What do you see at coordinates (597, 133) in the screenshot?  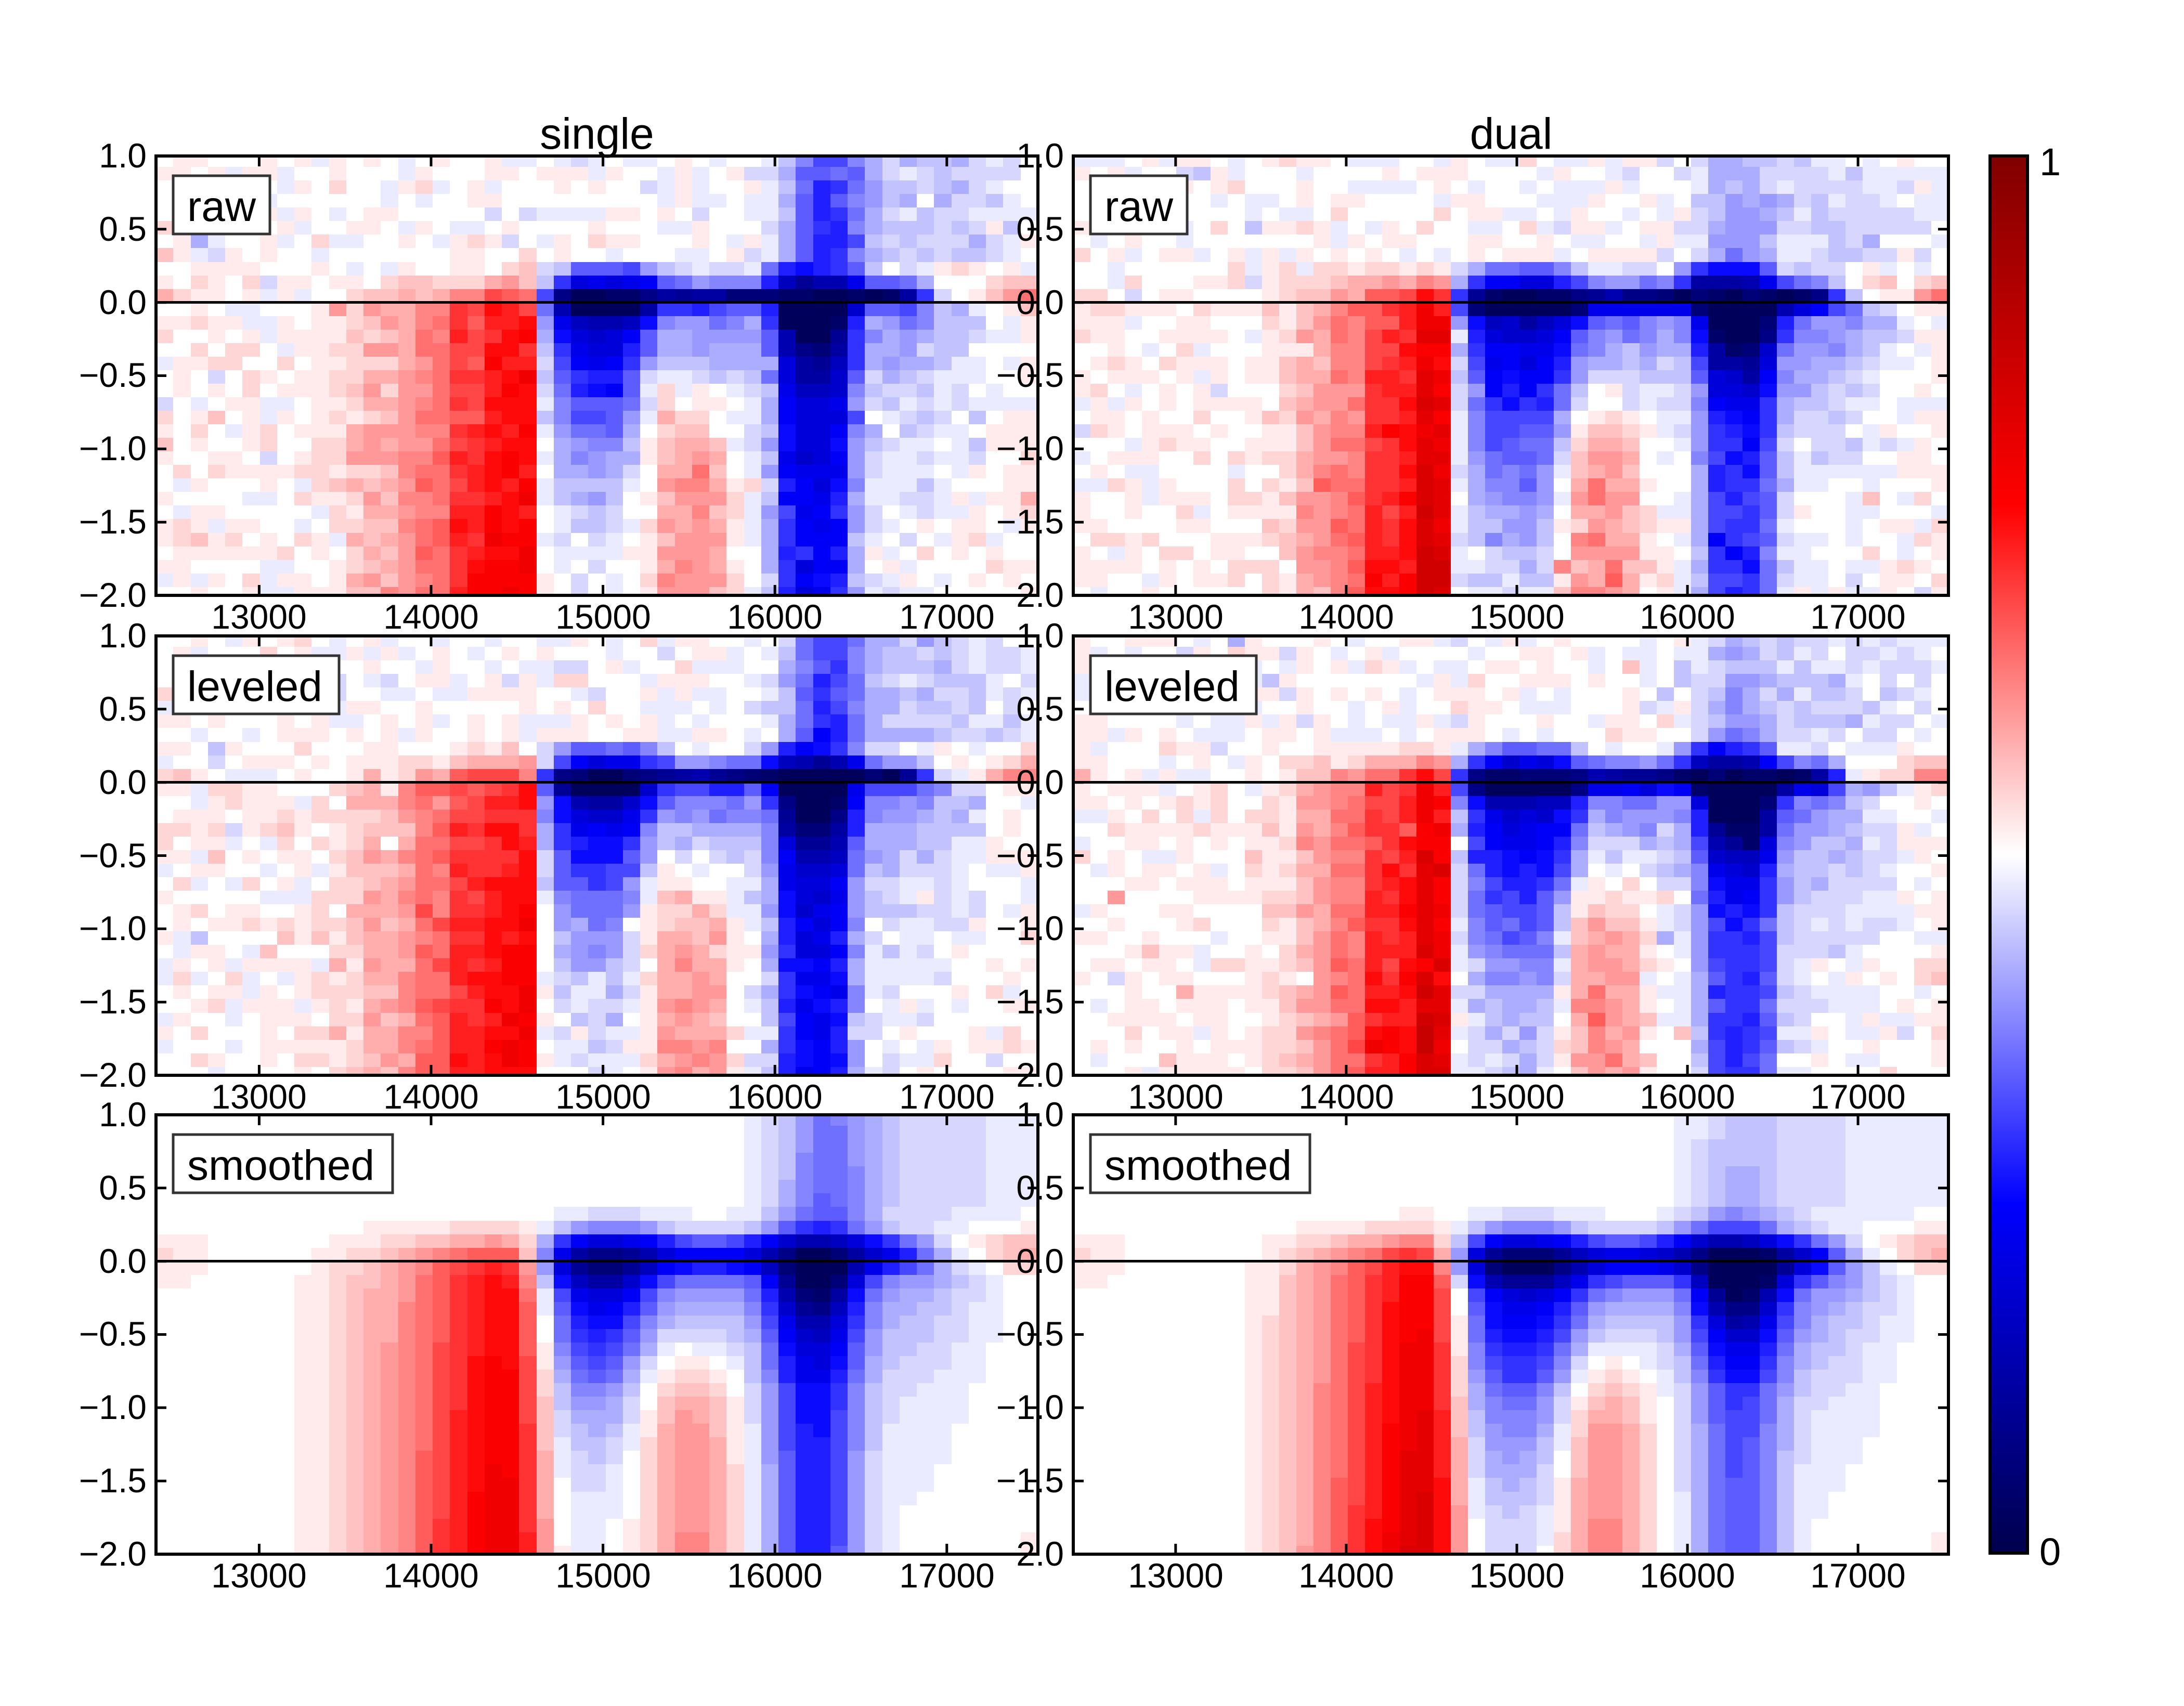 I see `svg-text: single` at bounding box center [597, 133].